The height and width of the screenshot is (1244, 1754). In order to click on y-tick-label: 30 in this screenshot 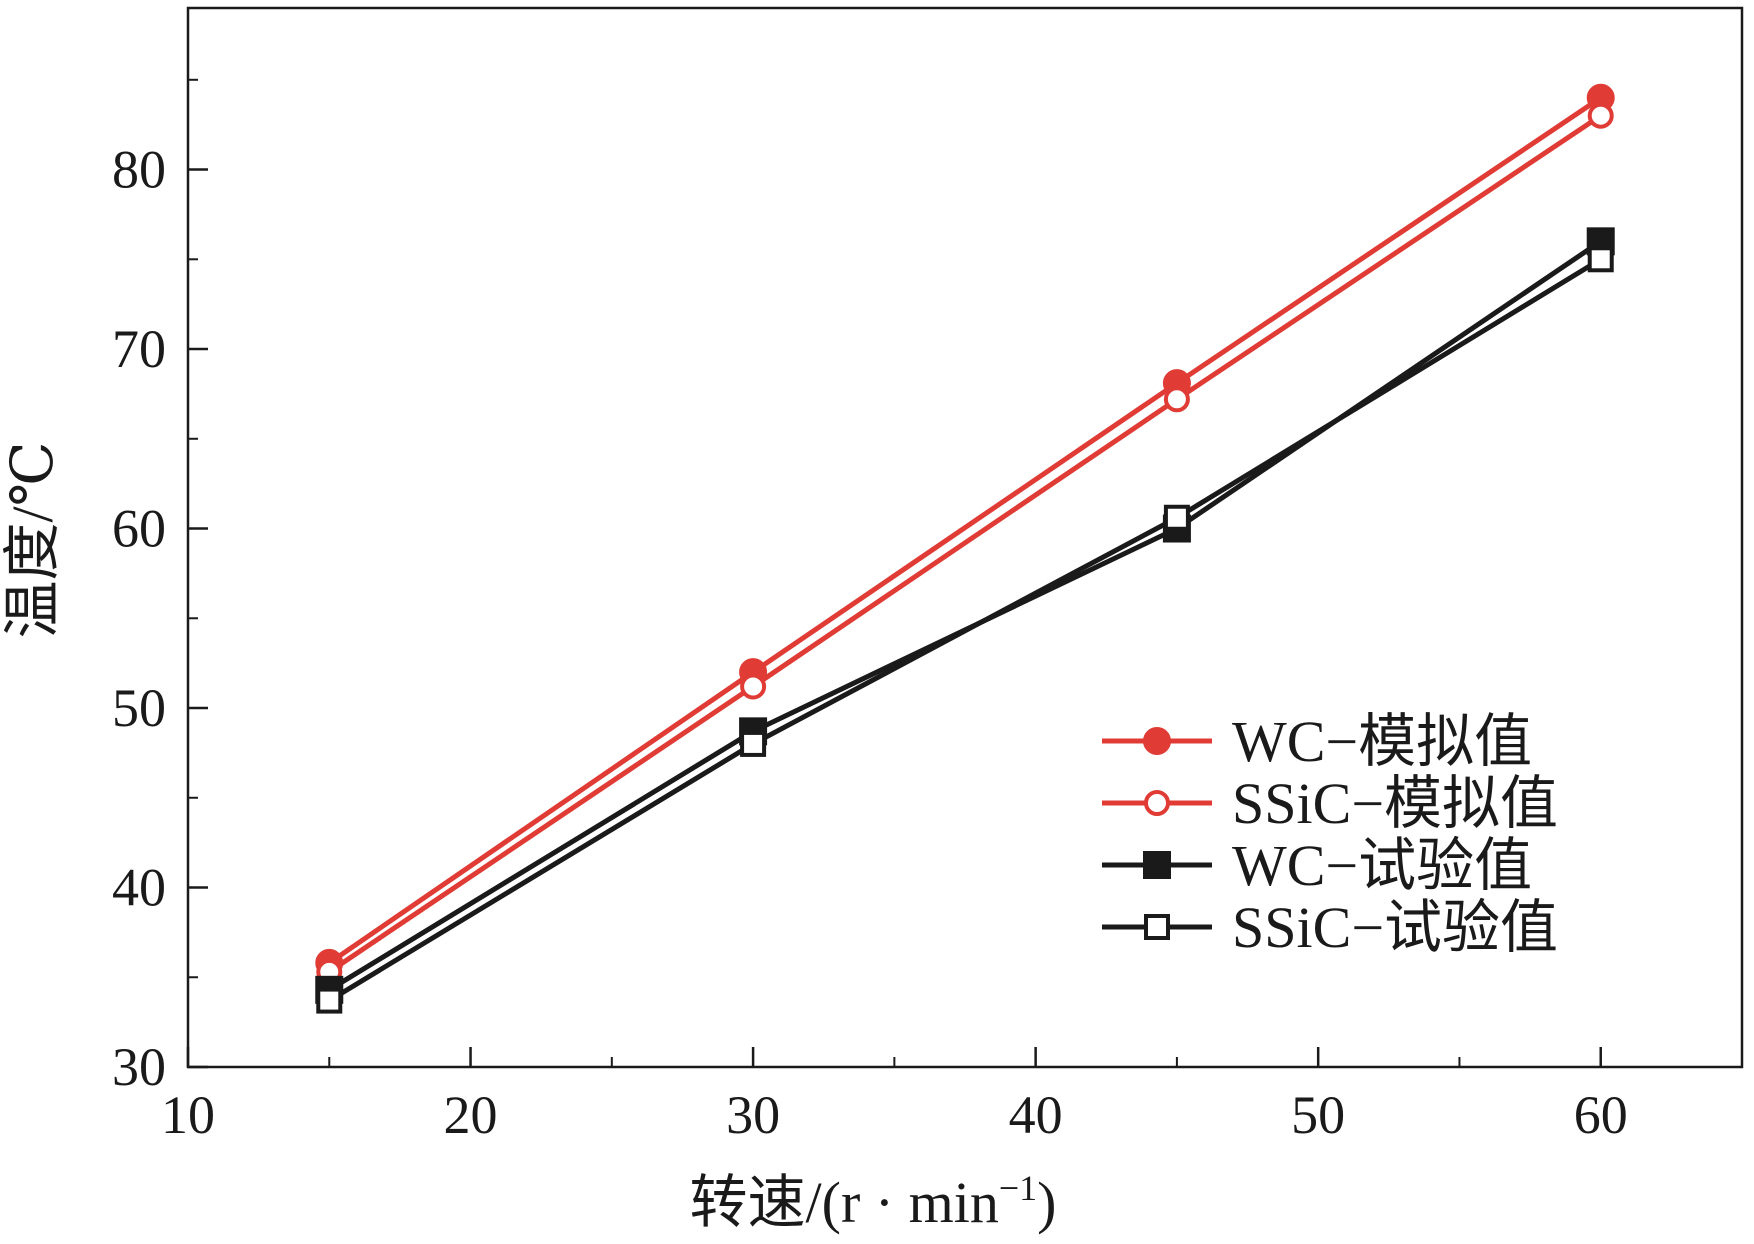, I will do `click(139, 1067)`.